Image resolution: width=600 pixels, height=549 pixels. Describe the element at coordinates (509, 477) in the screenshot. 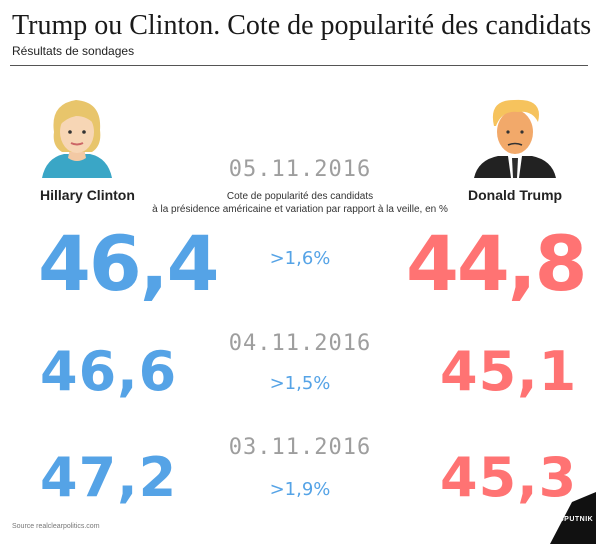

I see `trump-value-row-3: 45,3` at that location.